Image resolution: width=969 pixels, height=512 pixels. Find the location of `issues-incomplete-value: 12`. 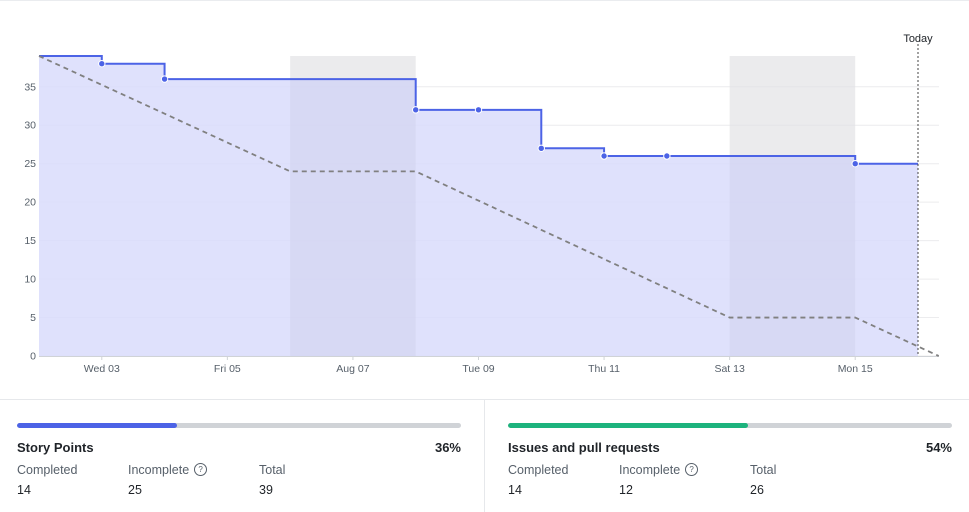

issues-incomplete-value: 12 is located at coordinates (626, 490).